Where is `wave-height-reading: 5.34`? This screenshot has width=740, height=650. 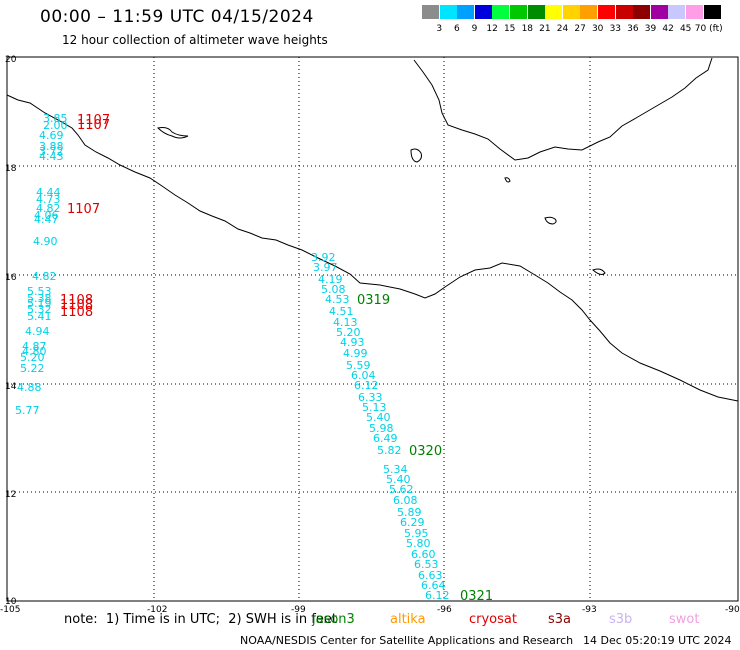
wave-height-reading: 5.34 is located at coordinates (395, 469).